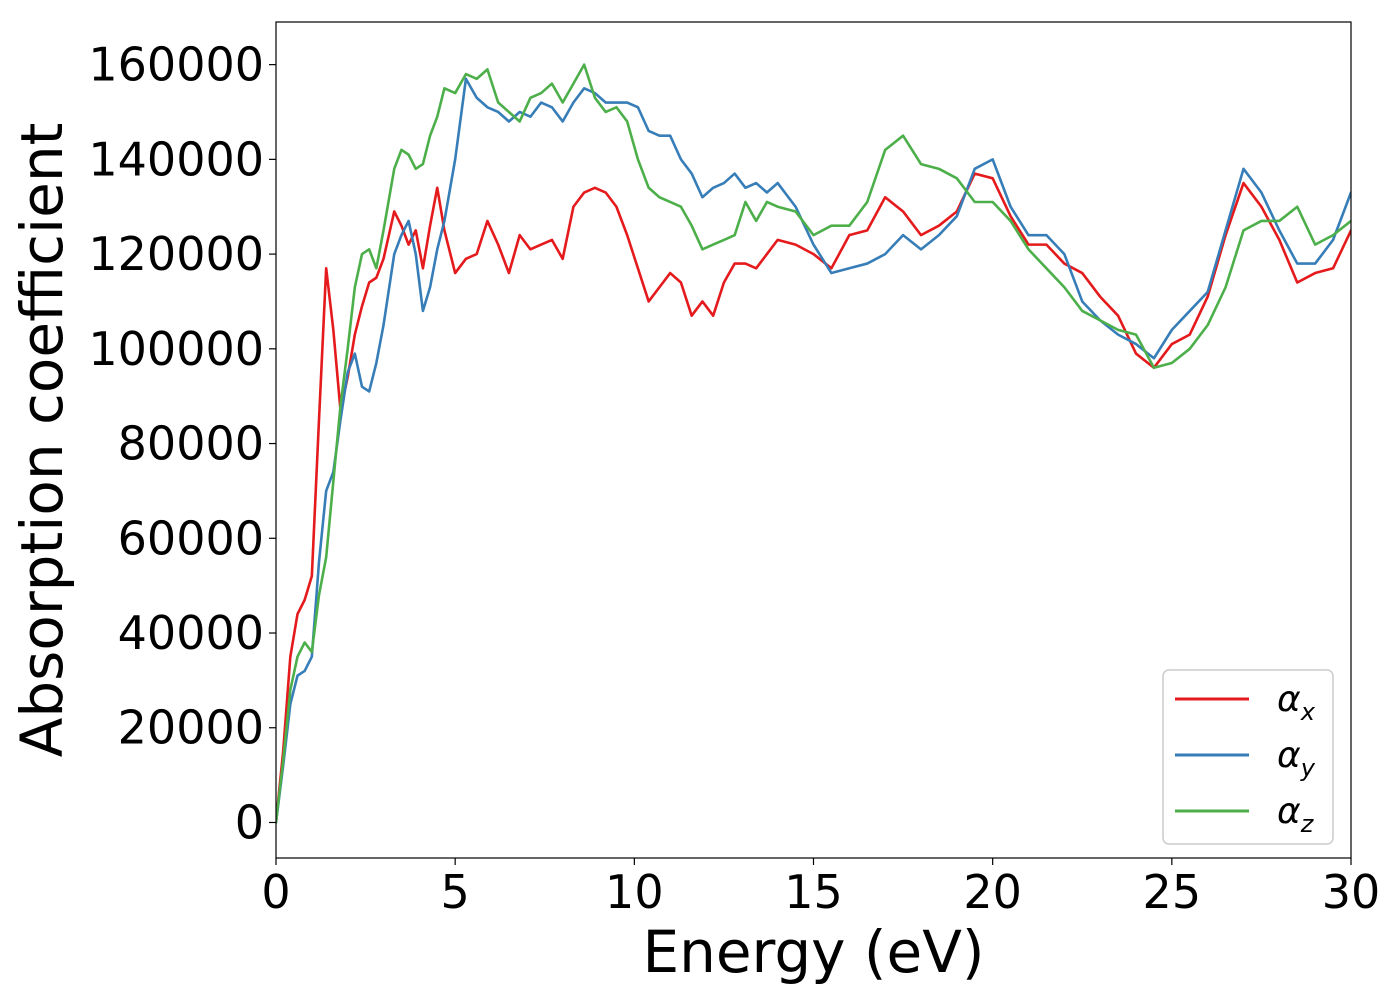 The height and width of the screenshot is (1000, 1400). Describe the element at coordinates (176, 254) in the screenshot. I see `y-tick-label: 120000` at that location.